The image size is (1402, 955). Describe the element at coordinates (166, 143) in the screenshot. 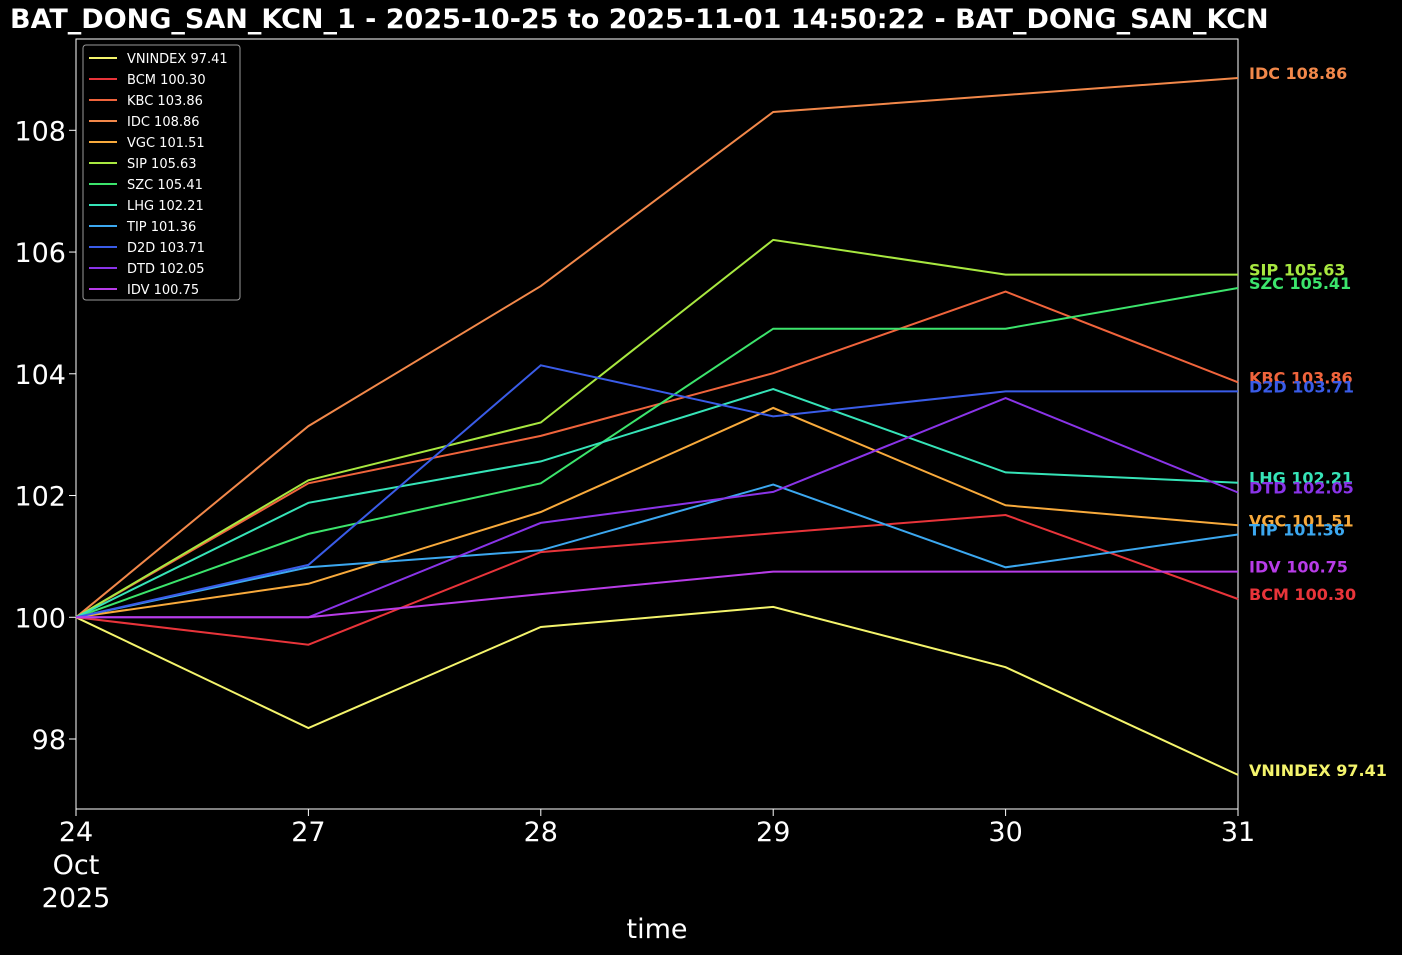

I see `legend-entry: VGC 101.51` at that location.